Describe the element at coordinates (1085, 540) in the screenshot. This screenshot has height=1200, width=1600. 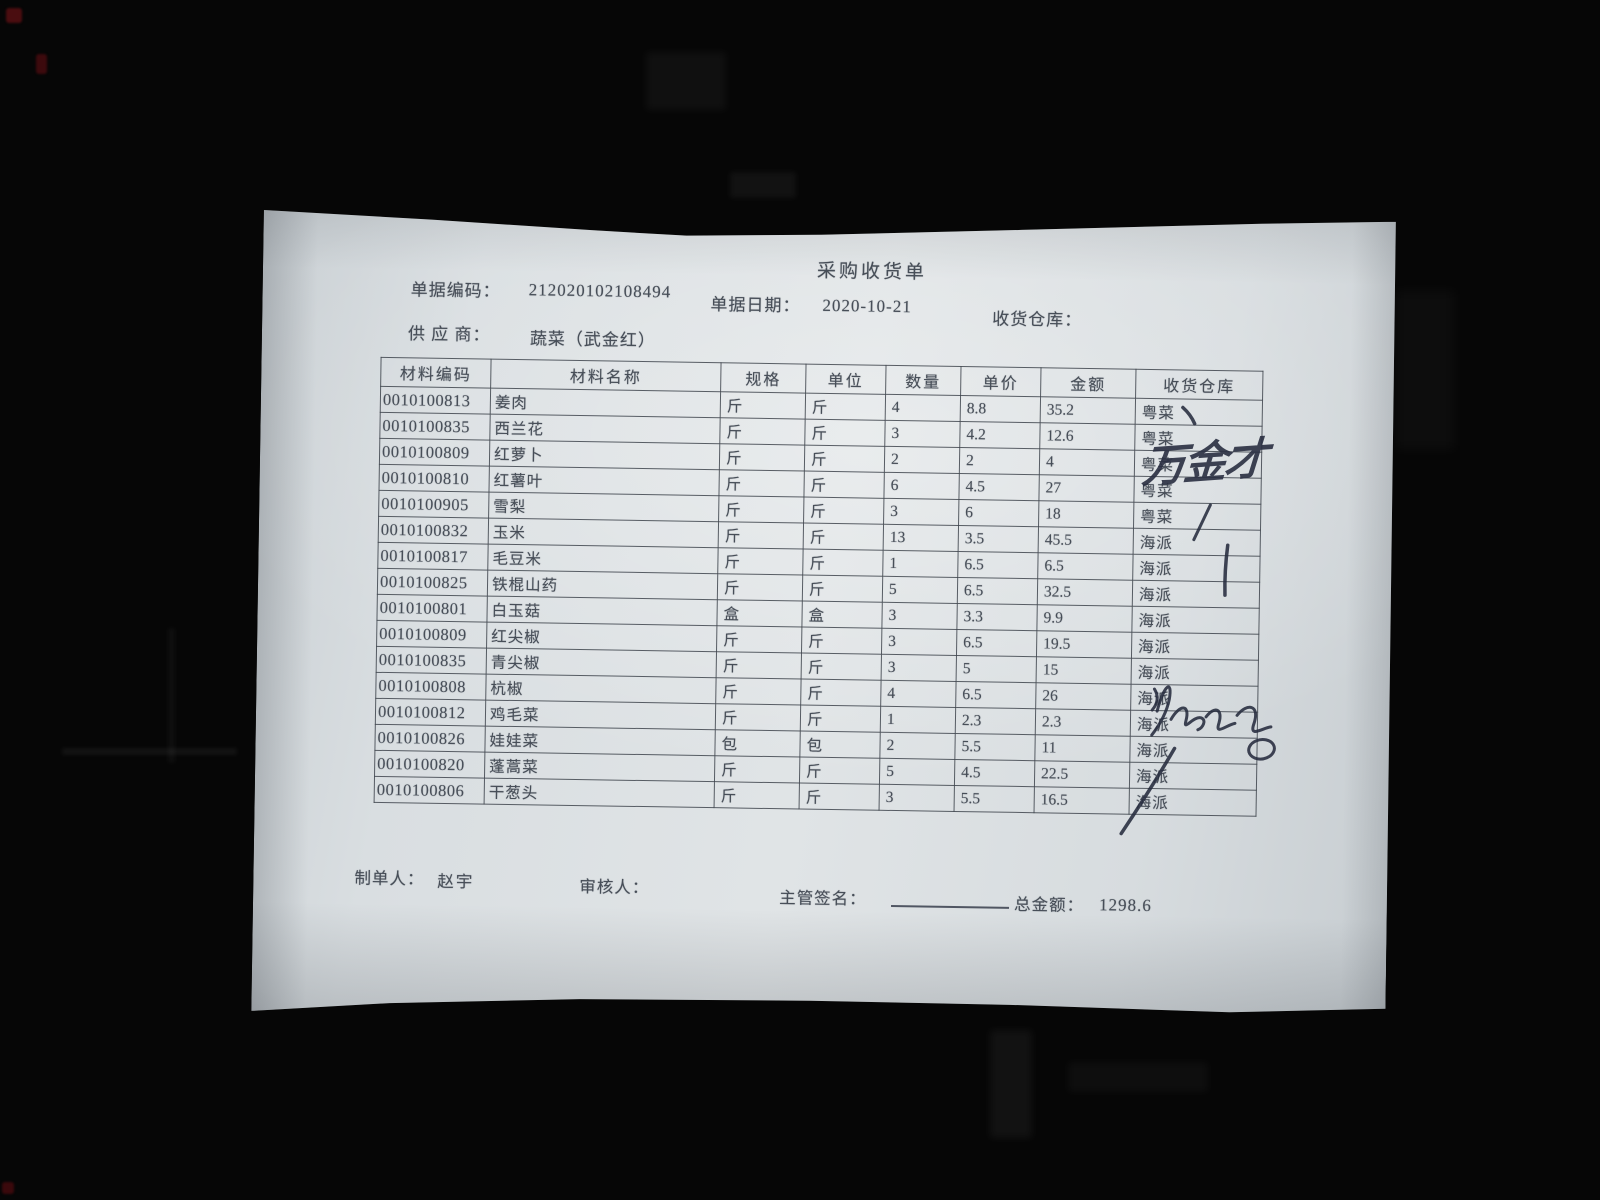
I see `table-cell: 45.5` at that location.